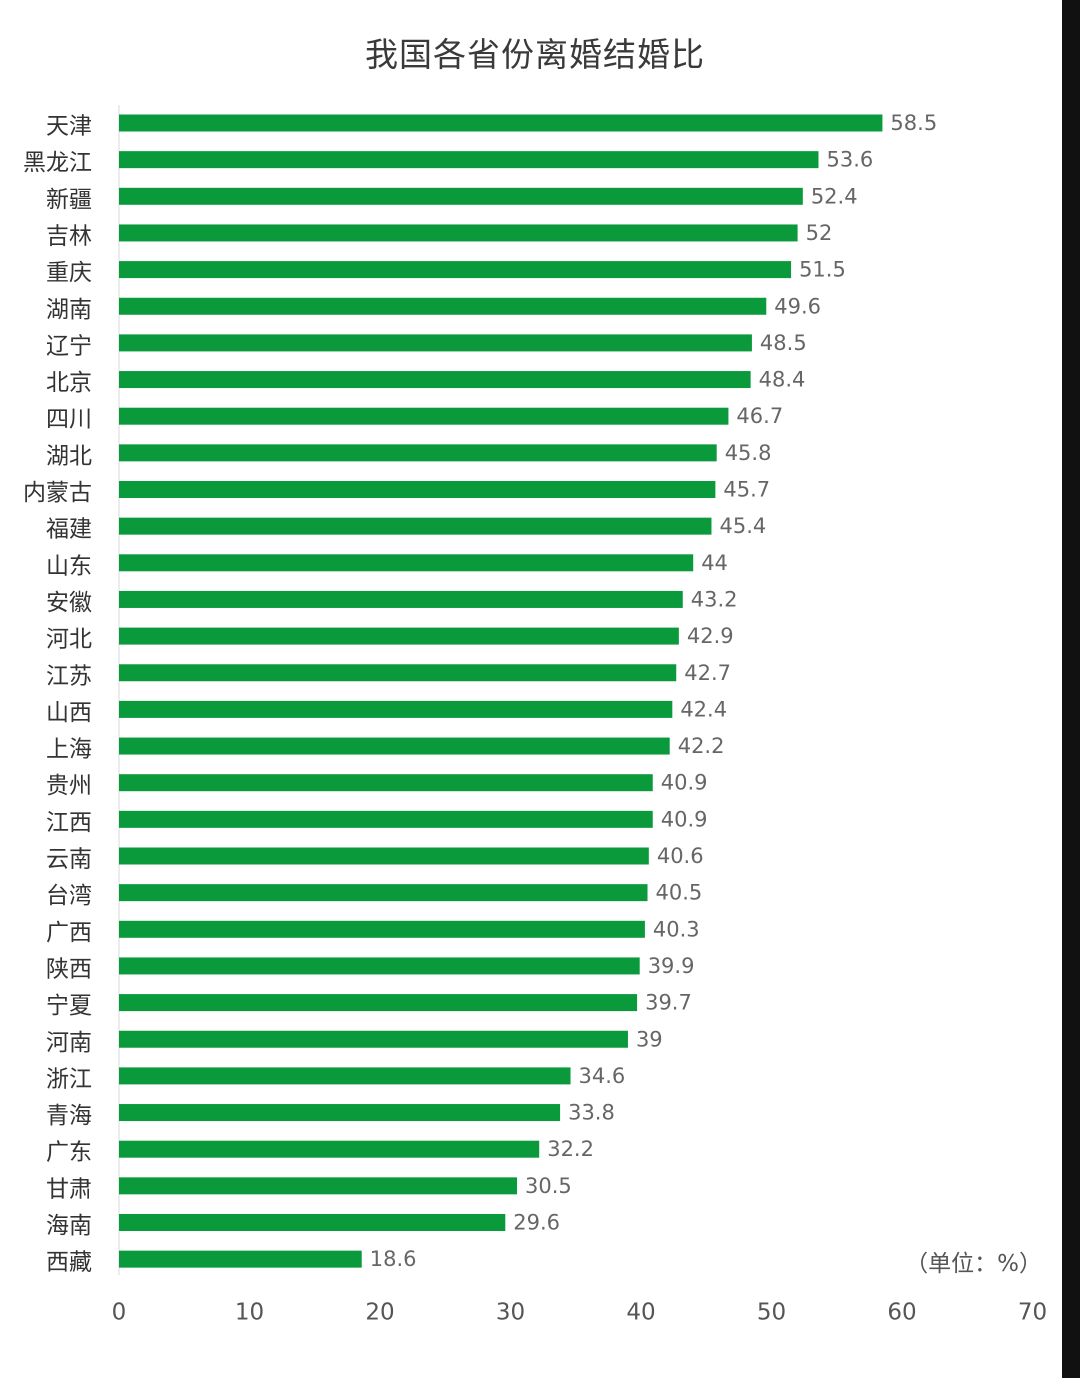 This screenshot has height=1378, width=1080. Describe the element at coordinates (714, 563) in the screenshot. I see `data-label: 44` at that location.